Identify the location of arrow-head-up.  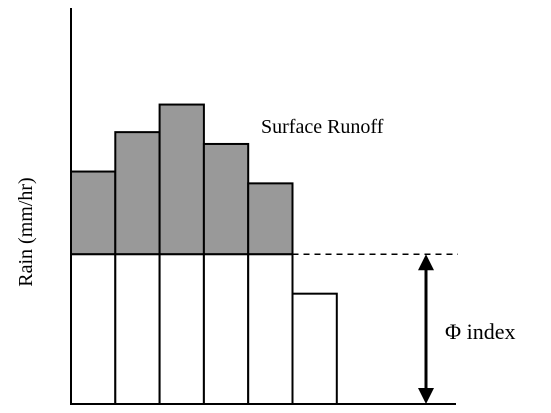
(426, 262).